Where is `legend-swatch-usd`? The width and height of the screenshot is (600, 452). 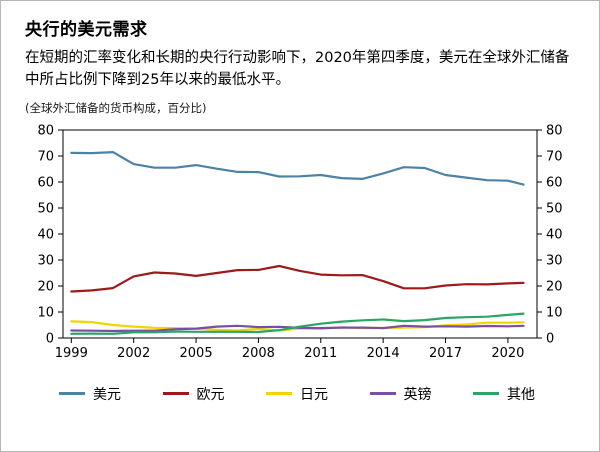 legend-swatch-usd is located at coordinates (72, 394).